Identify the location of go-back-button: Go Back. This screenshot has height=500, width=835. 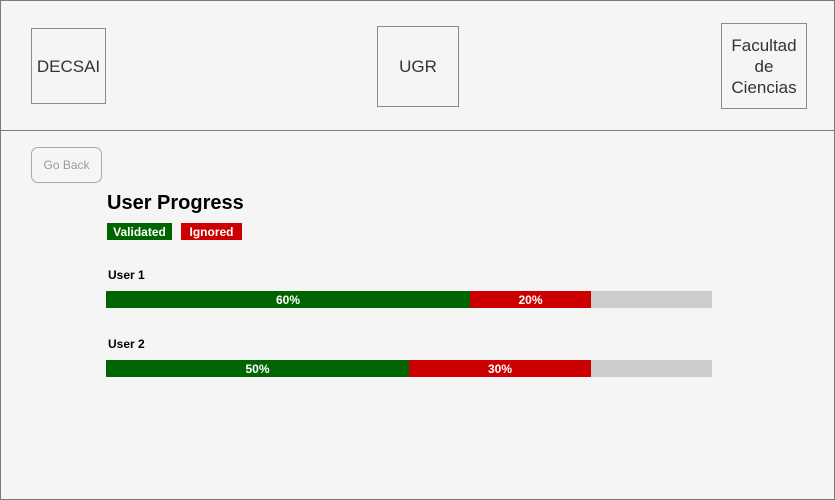
(66, 165).